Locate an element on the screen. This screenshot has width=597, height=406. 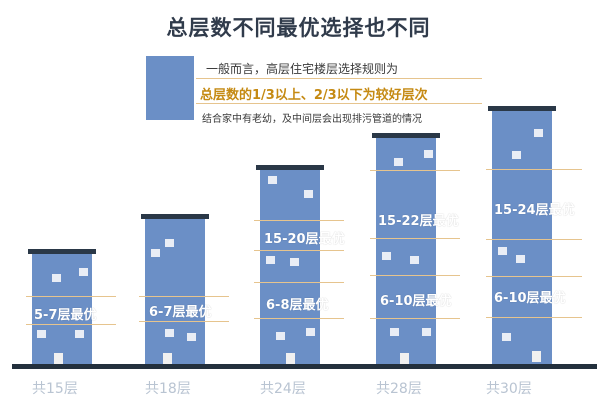
legend-highlight-text: 总层数的1/3以上、2/3以下为较好层次 is located at coordinates (314, 95).